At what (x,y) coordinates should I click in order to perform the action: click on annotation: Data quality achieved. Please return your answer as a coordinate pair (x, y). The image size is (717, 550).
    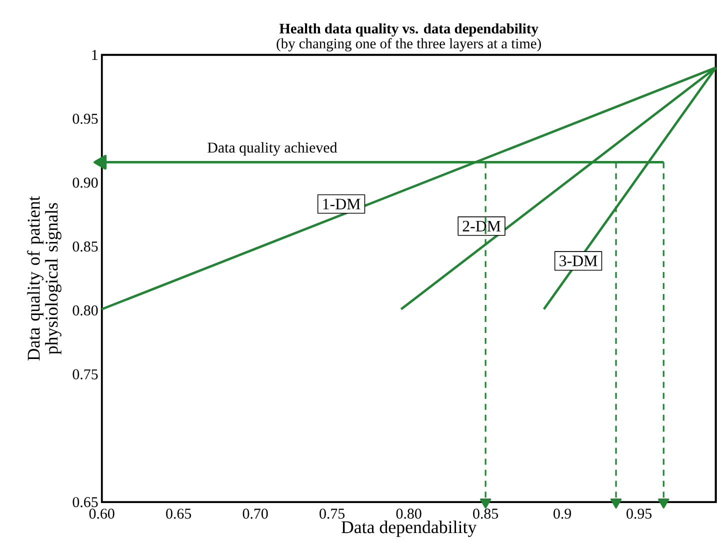
    Looking at the image, I should click on (273, 149).